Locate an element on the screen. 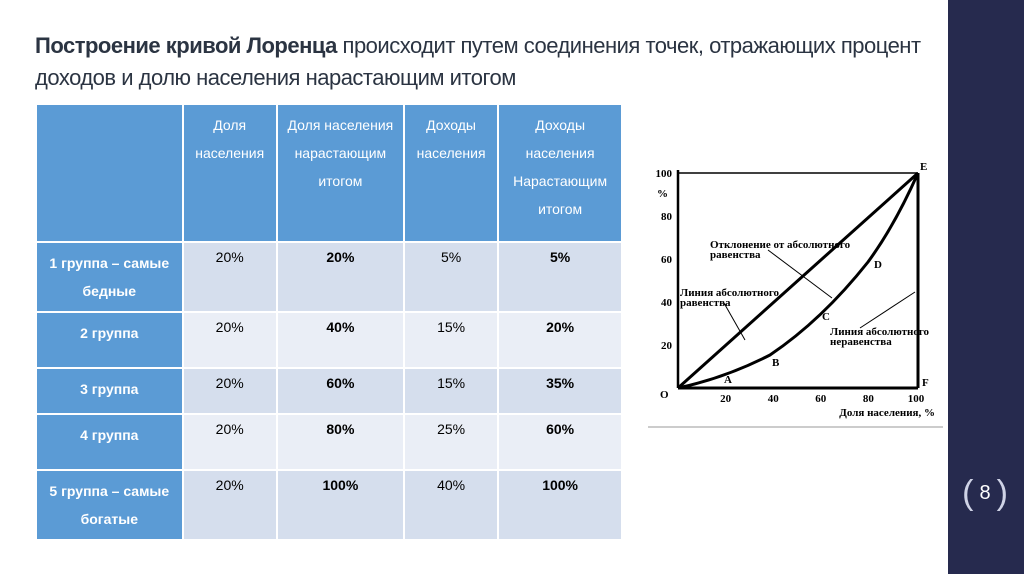 Image resolution: width=1024 pixels, height=574 pixels. title-bold: Построение кривой Лоренца is located at coordinates (186, 45).